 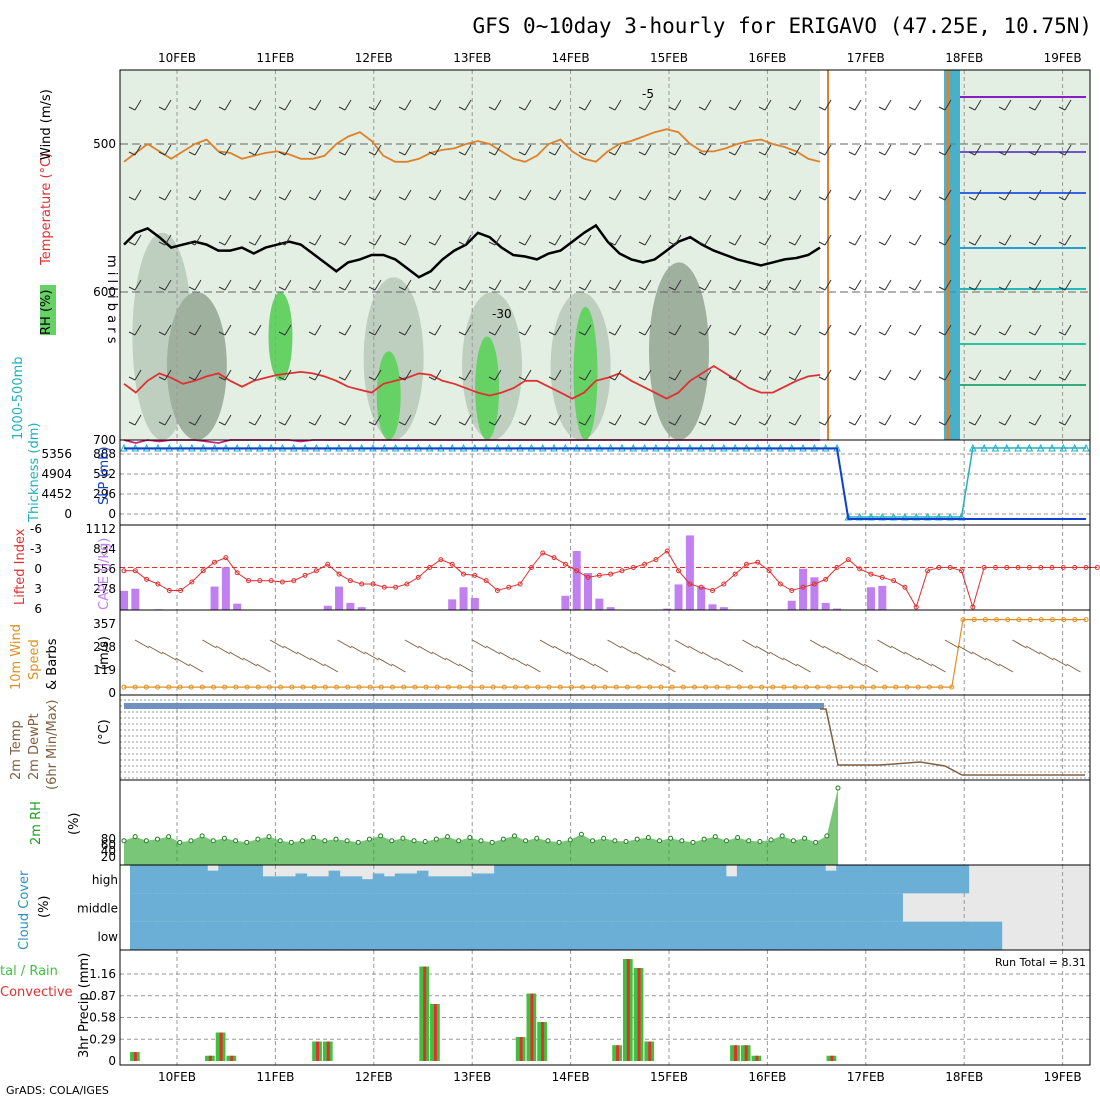 I want to click on cloud-unit: (%), so click(x=44, y=907).